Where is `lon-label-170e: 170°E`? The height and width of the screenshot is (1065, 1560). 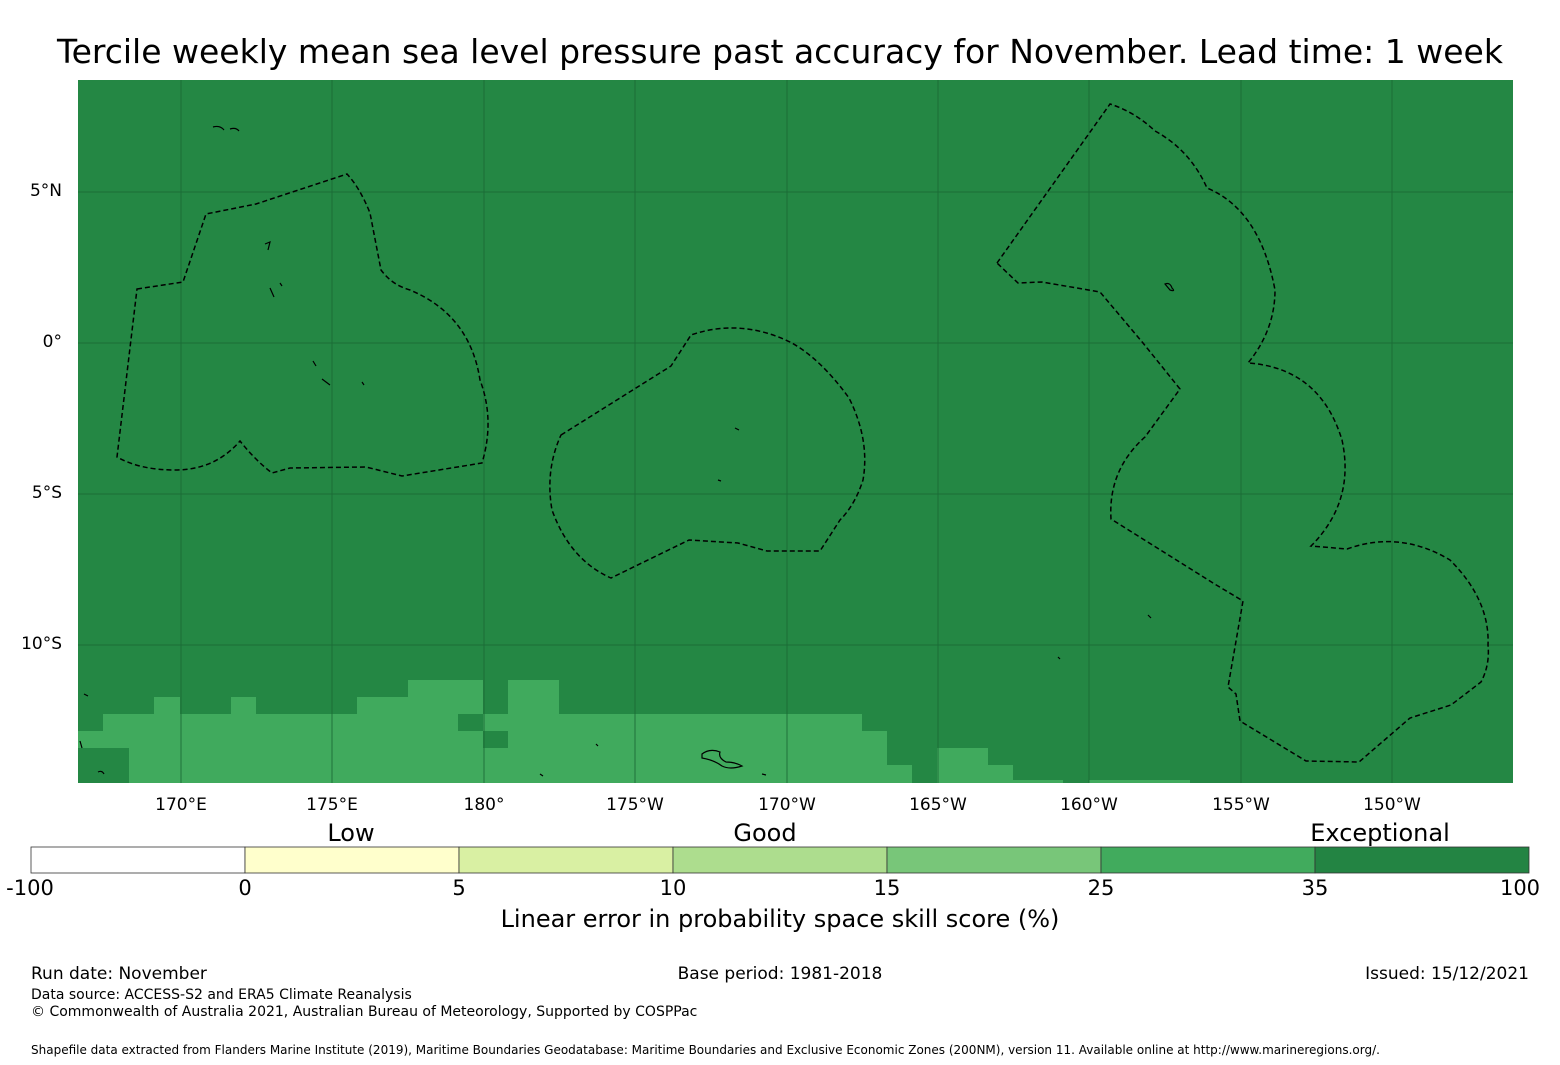
lon-label-170e: 170°E is located at coordinates (181, 805).